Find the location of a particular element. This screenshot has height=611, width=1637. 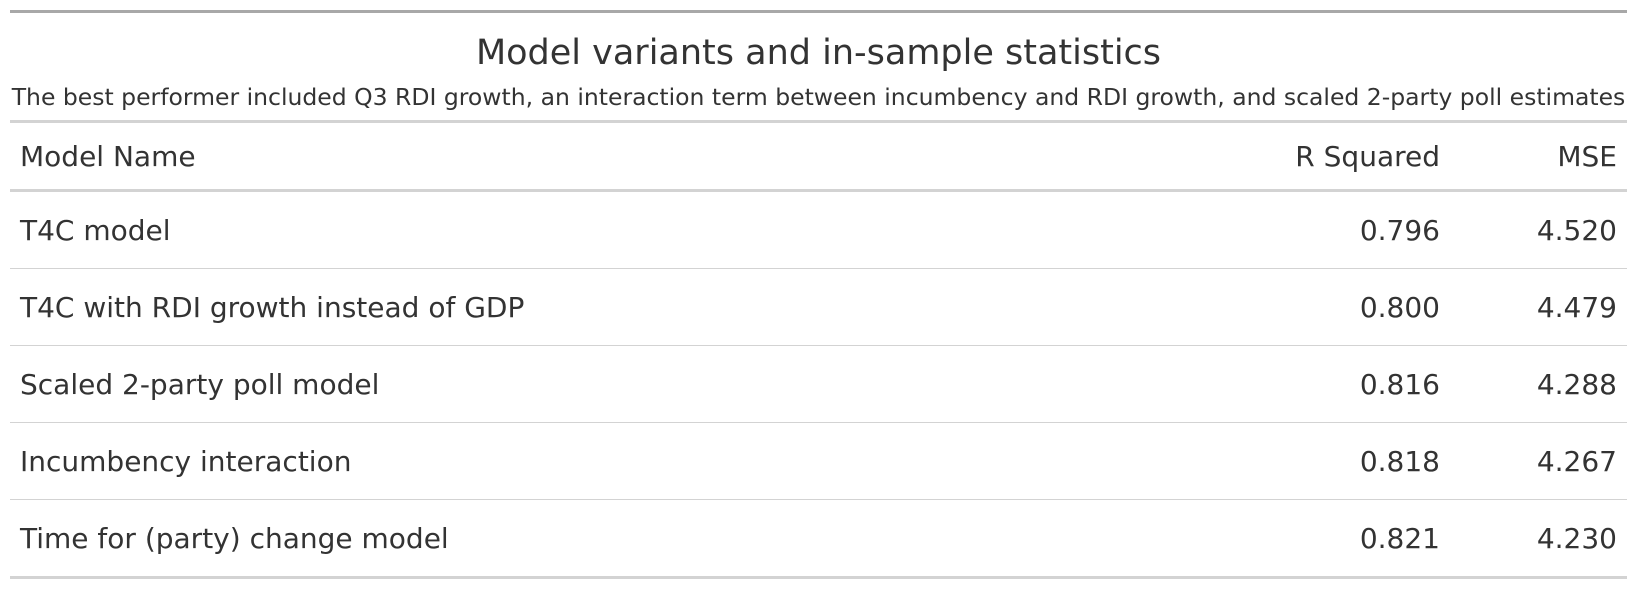

column-header-r-squared: R Squared is located at coordinates (1367, 156).